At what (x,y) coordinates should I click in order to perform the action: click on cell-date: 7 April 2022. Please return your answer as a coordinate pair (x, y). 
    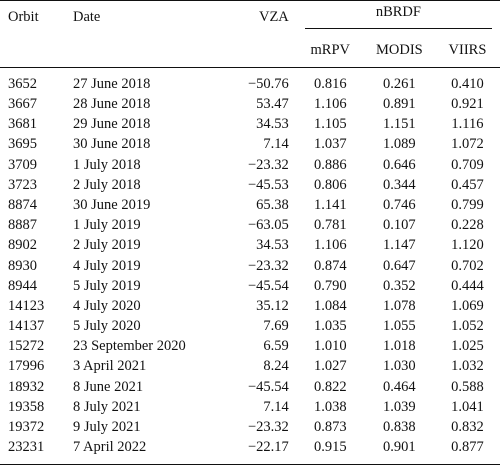
    Looking at the image, I should click on (109, 447).